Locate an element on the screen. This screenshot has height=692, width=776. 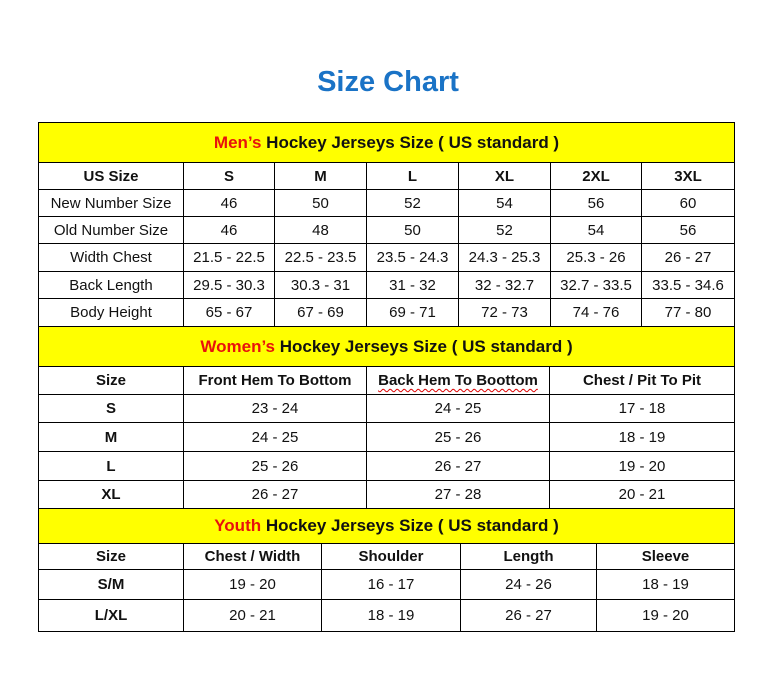
table-row: L/XL 20 - 21 18 - 19 26 - 27 19 - 20 is located at coordinates (386, 615).